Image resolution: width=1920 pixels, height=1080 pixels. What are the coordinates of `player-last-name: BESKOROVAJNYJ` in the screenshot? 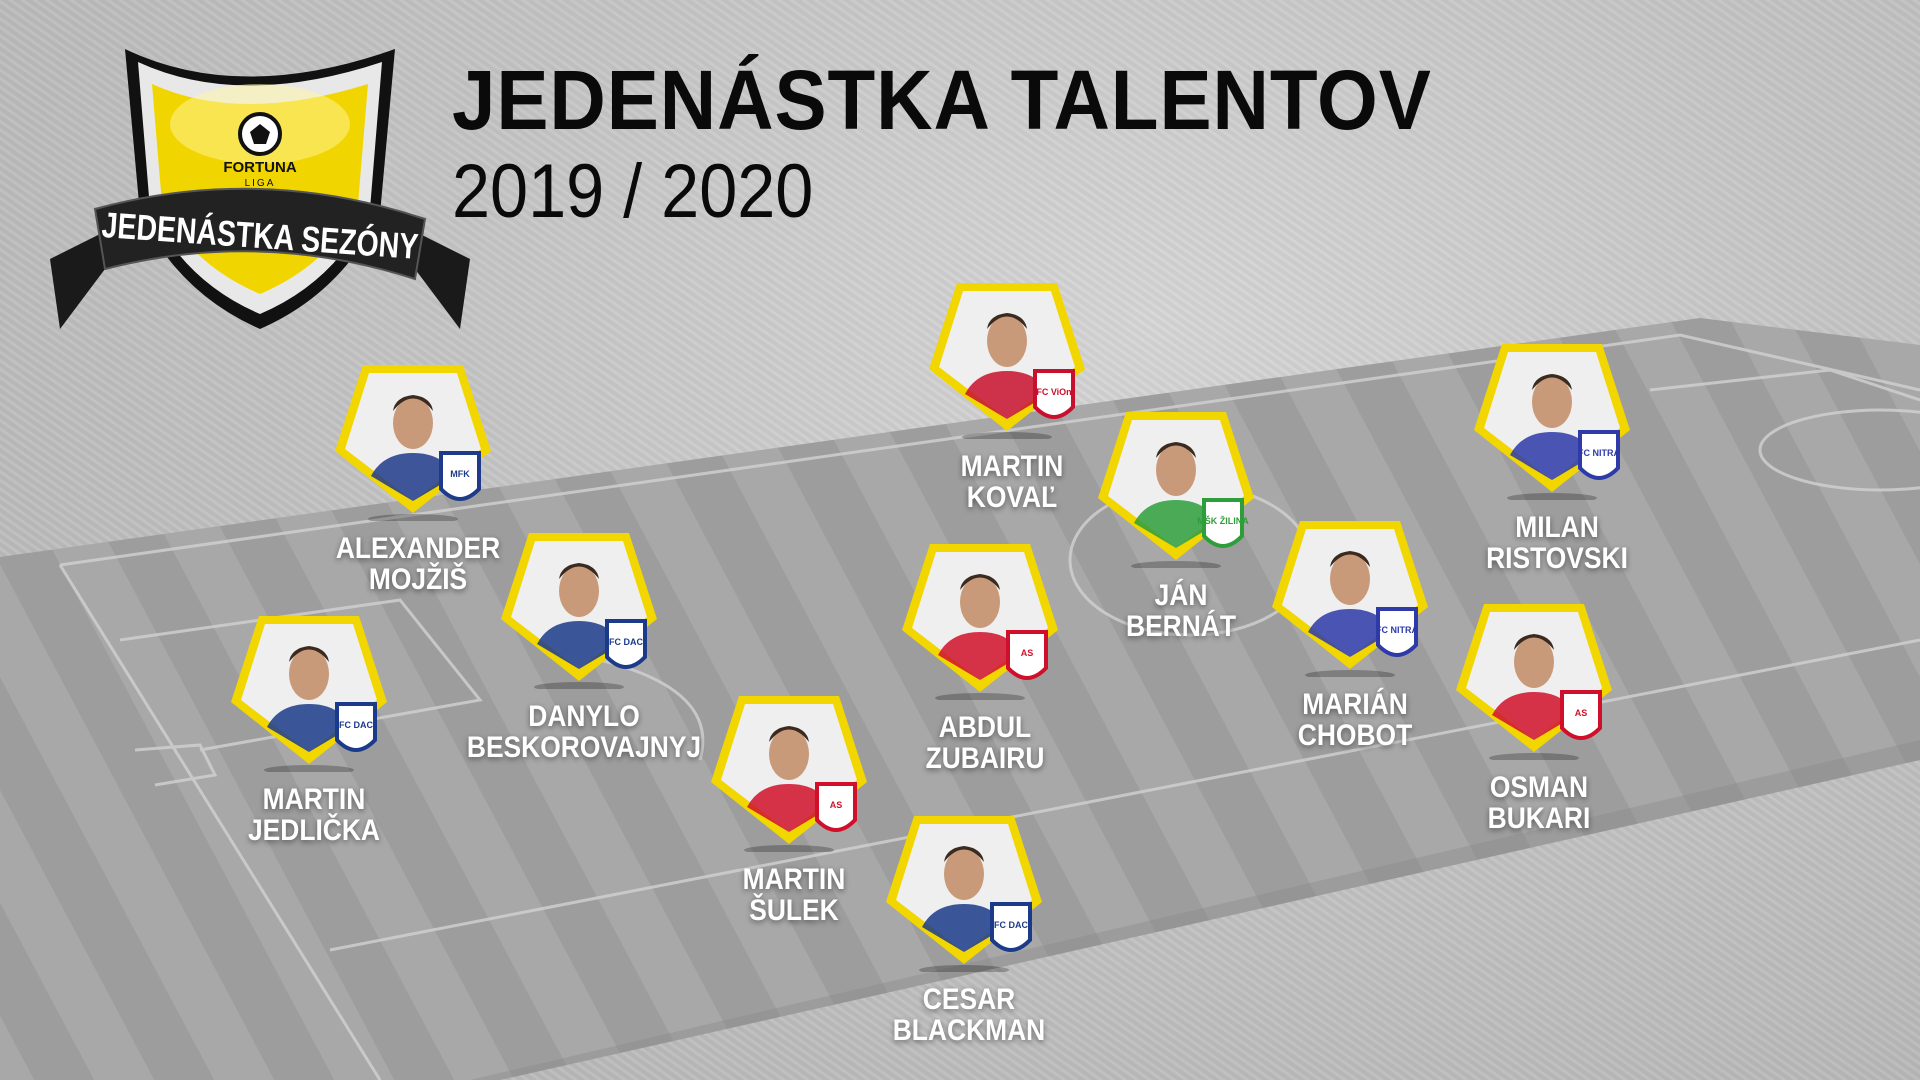 It's located at (584, 747).